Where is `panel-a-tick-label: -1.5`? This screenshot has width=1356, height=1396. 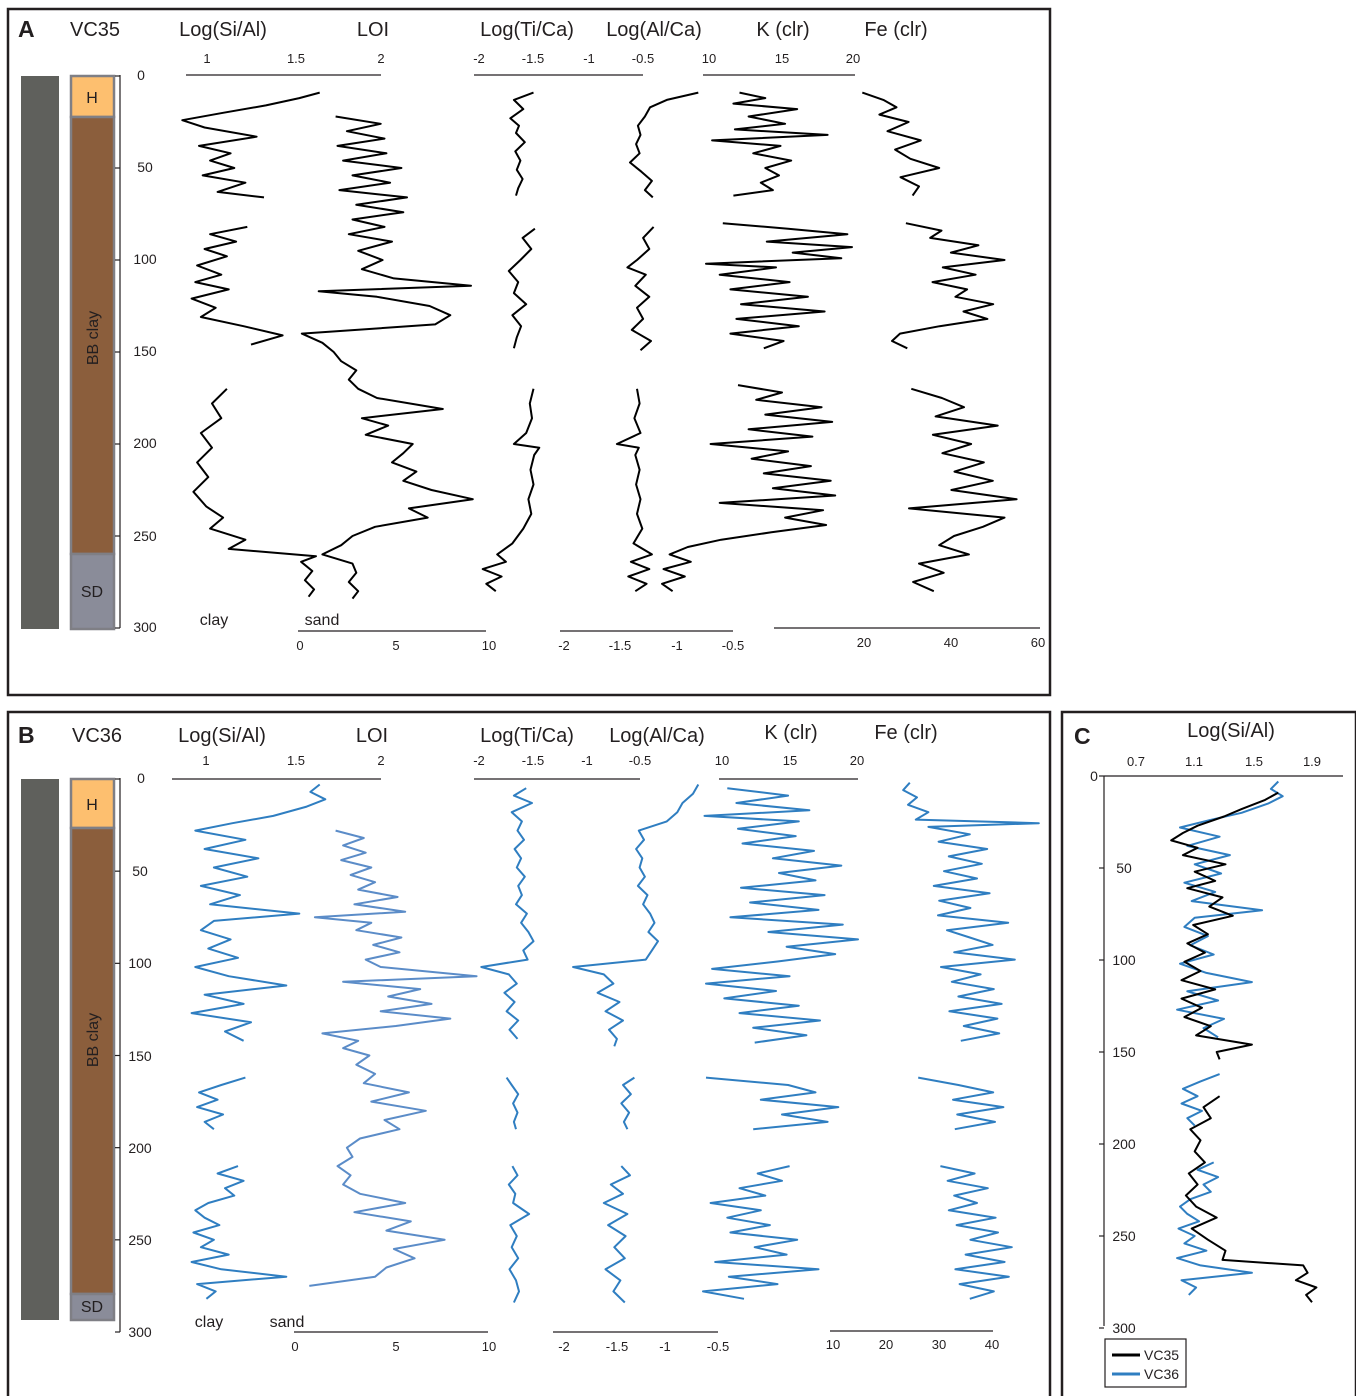
panel-a-tick-label: -1.5 is located at coordinates (533, 58).